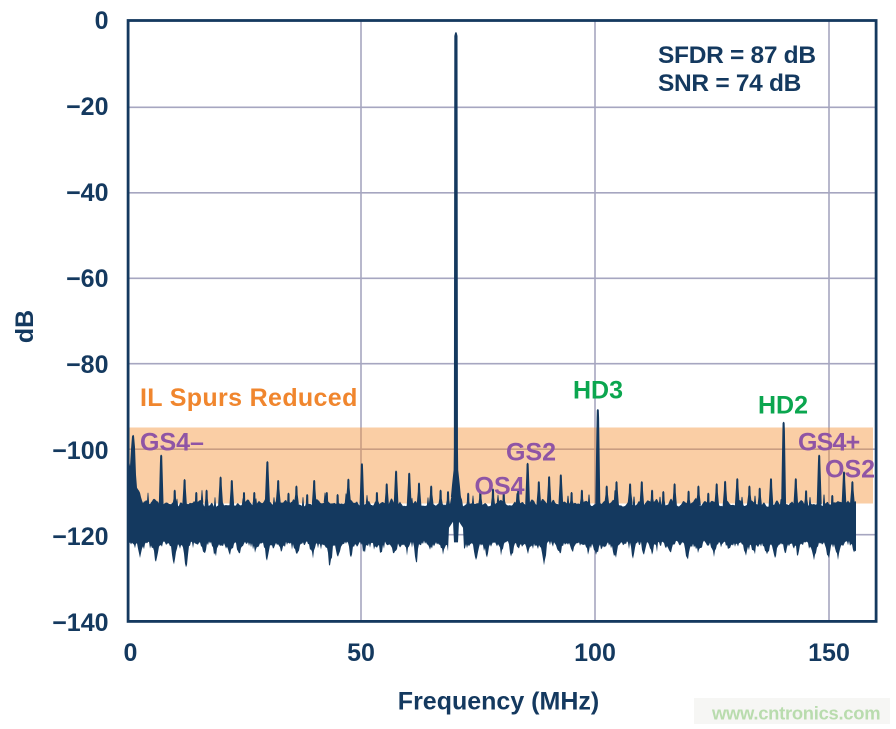 Image resolution: width=896 pixels, height=729 pixels. I want to click on svg-text: −20, so click(87, 107).